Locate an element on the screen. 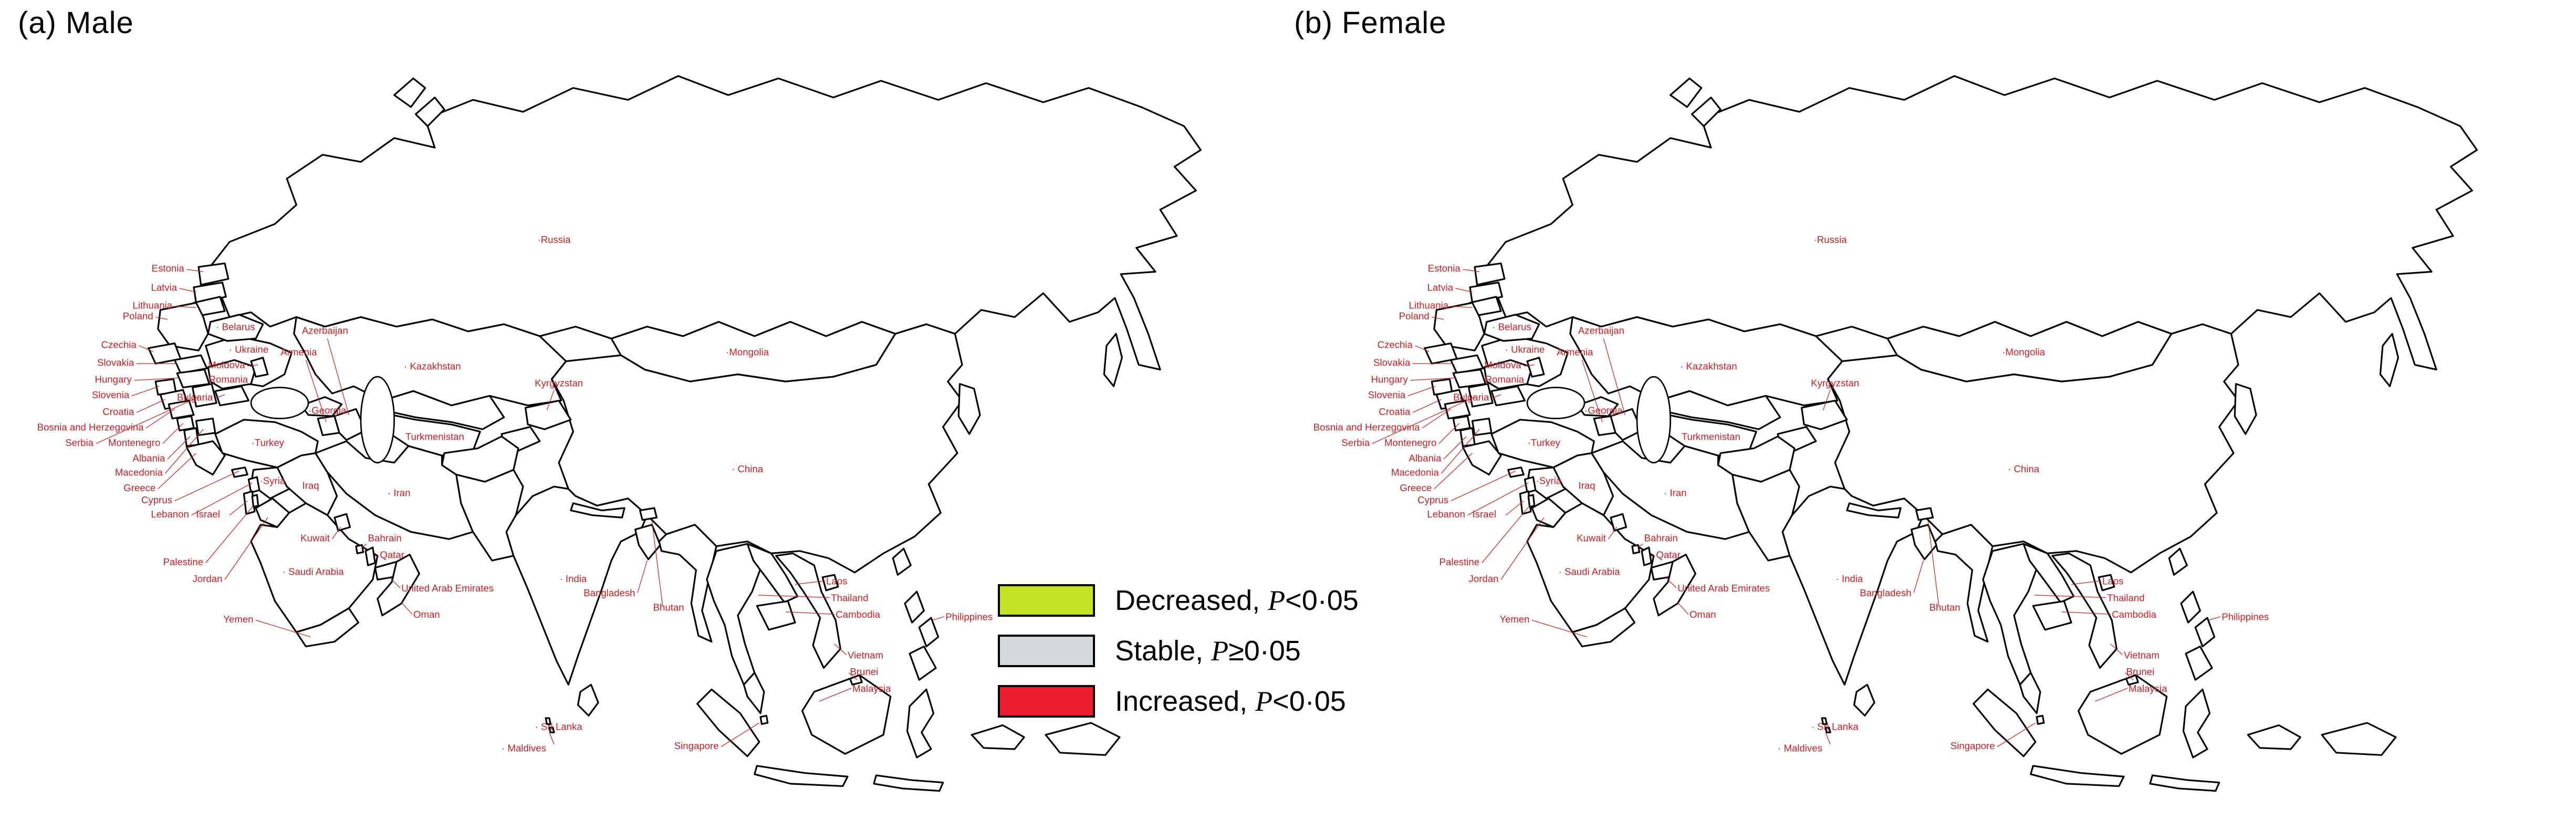  country-label: Armenia is located at coordinates (1575, 351).